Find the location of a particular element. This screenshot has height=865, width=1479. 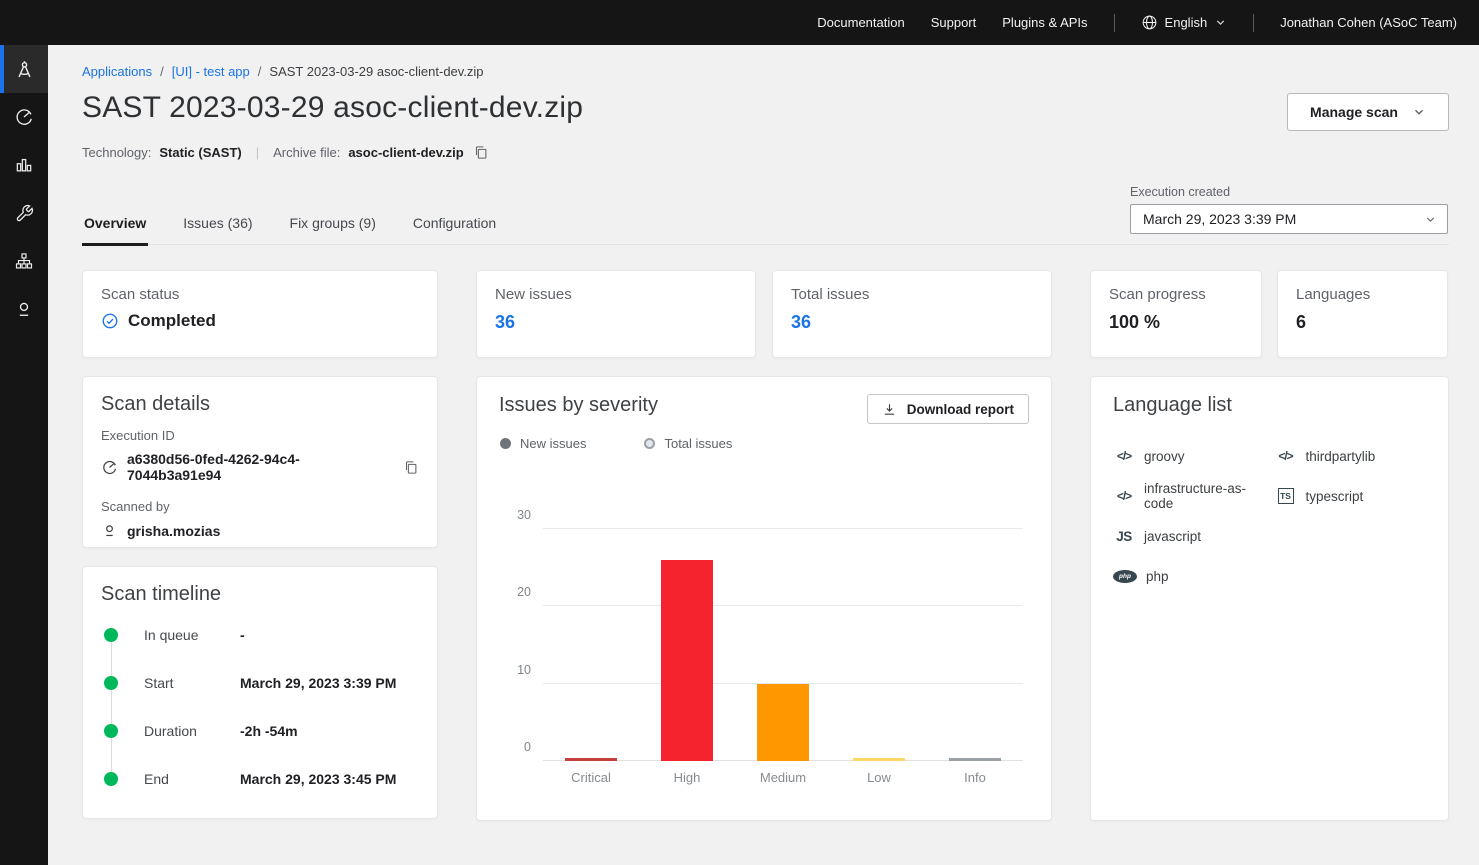

ts-icon: TS is located at coordinates (1286, 496).